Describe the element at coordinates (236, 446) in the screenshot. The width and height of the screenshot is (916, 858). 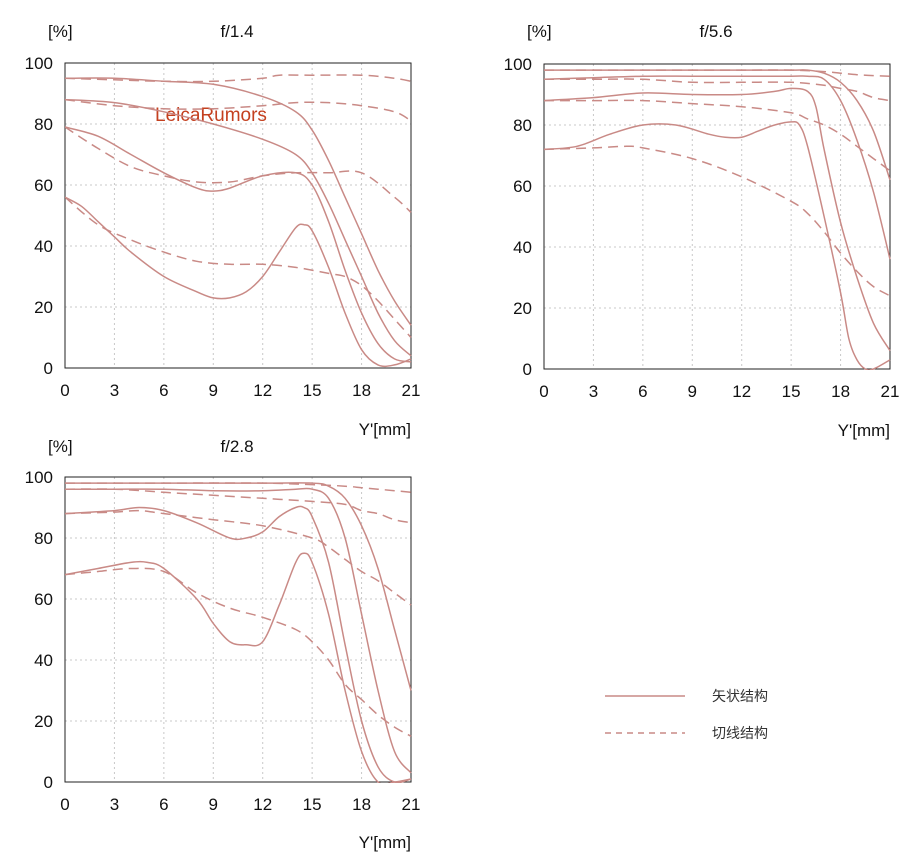
I see `chart-title: f/2.8` at that location.